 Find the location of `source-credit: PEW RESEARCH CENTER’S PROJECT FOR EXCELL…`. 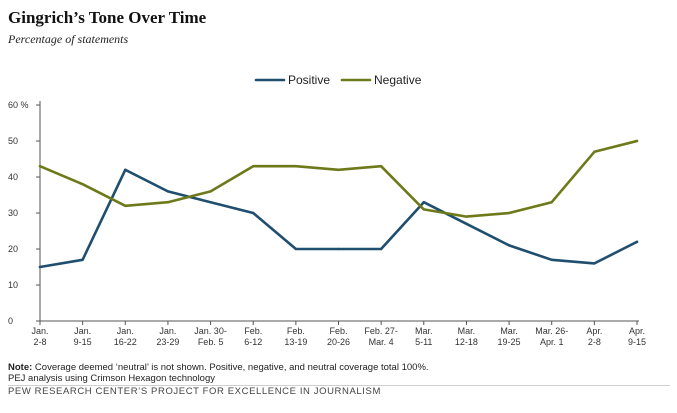

source-credit: PEW RESEARCH CENTER’S PROJECT FOR EXCELL… is located at coordinates (194, 391).